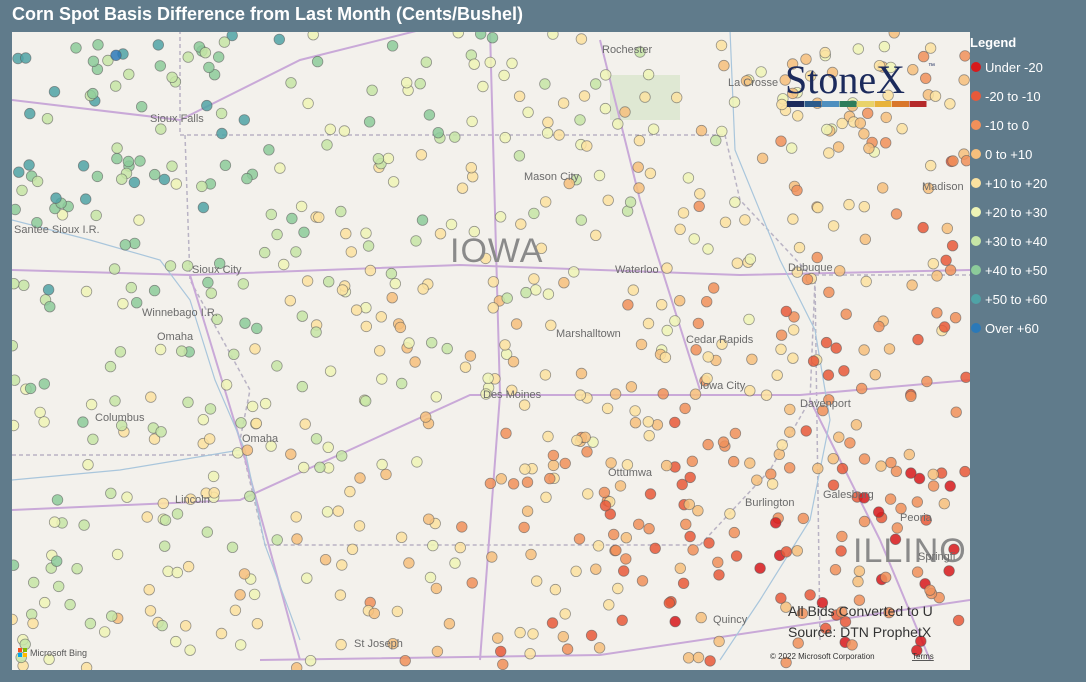 This screenshot has width=1086, height=682. I want to click on map-label: Columbus, so click(120, 418).